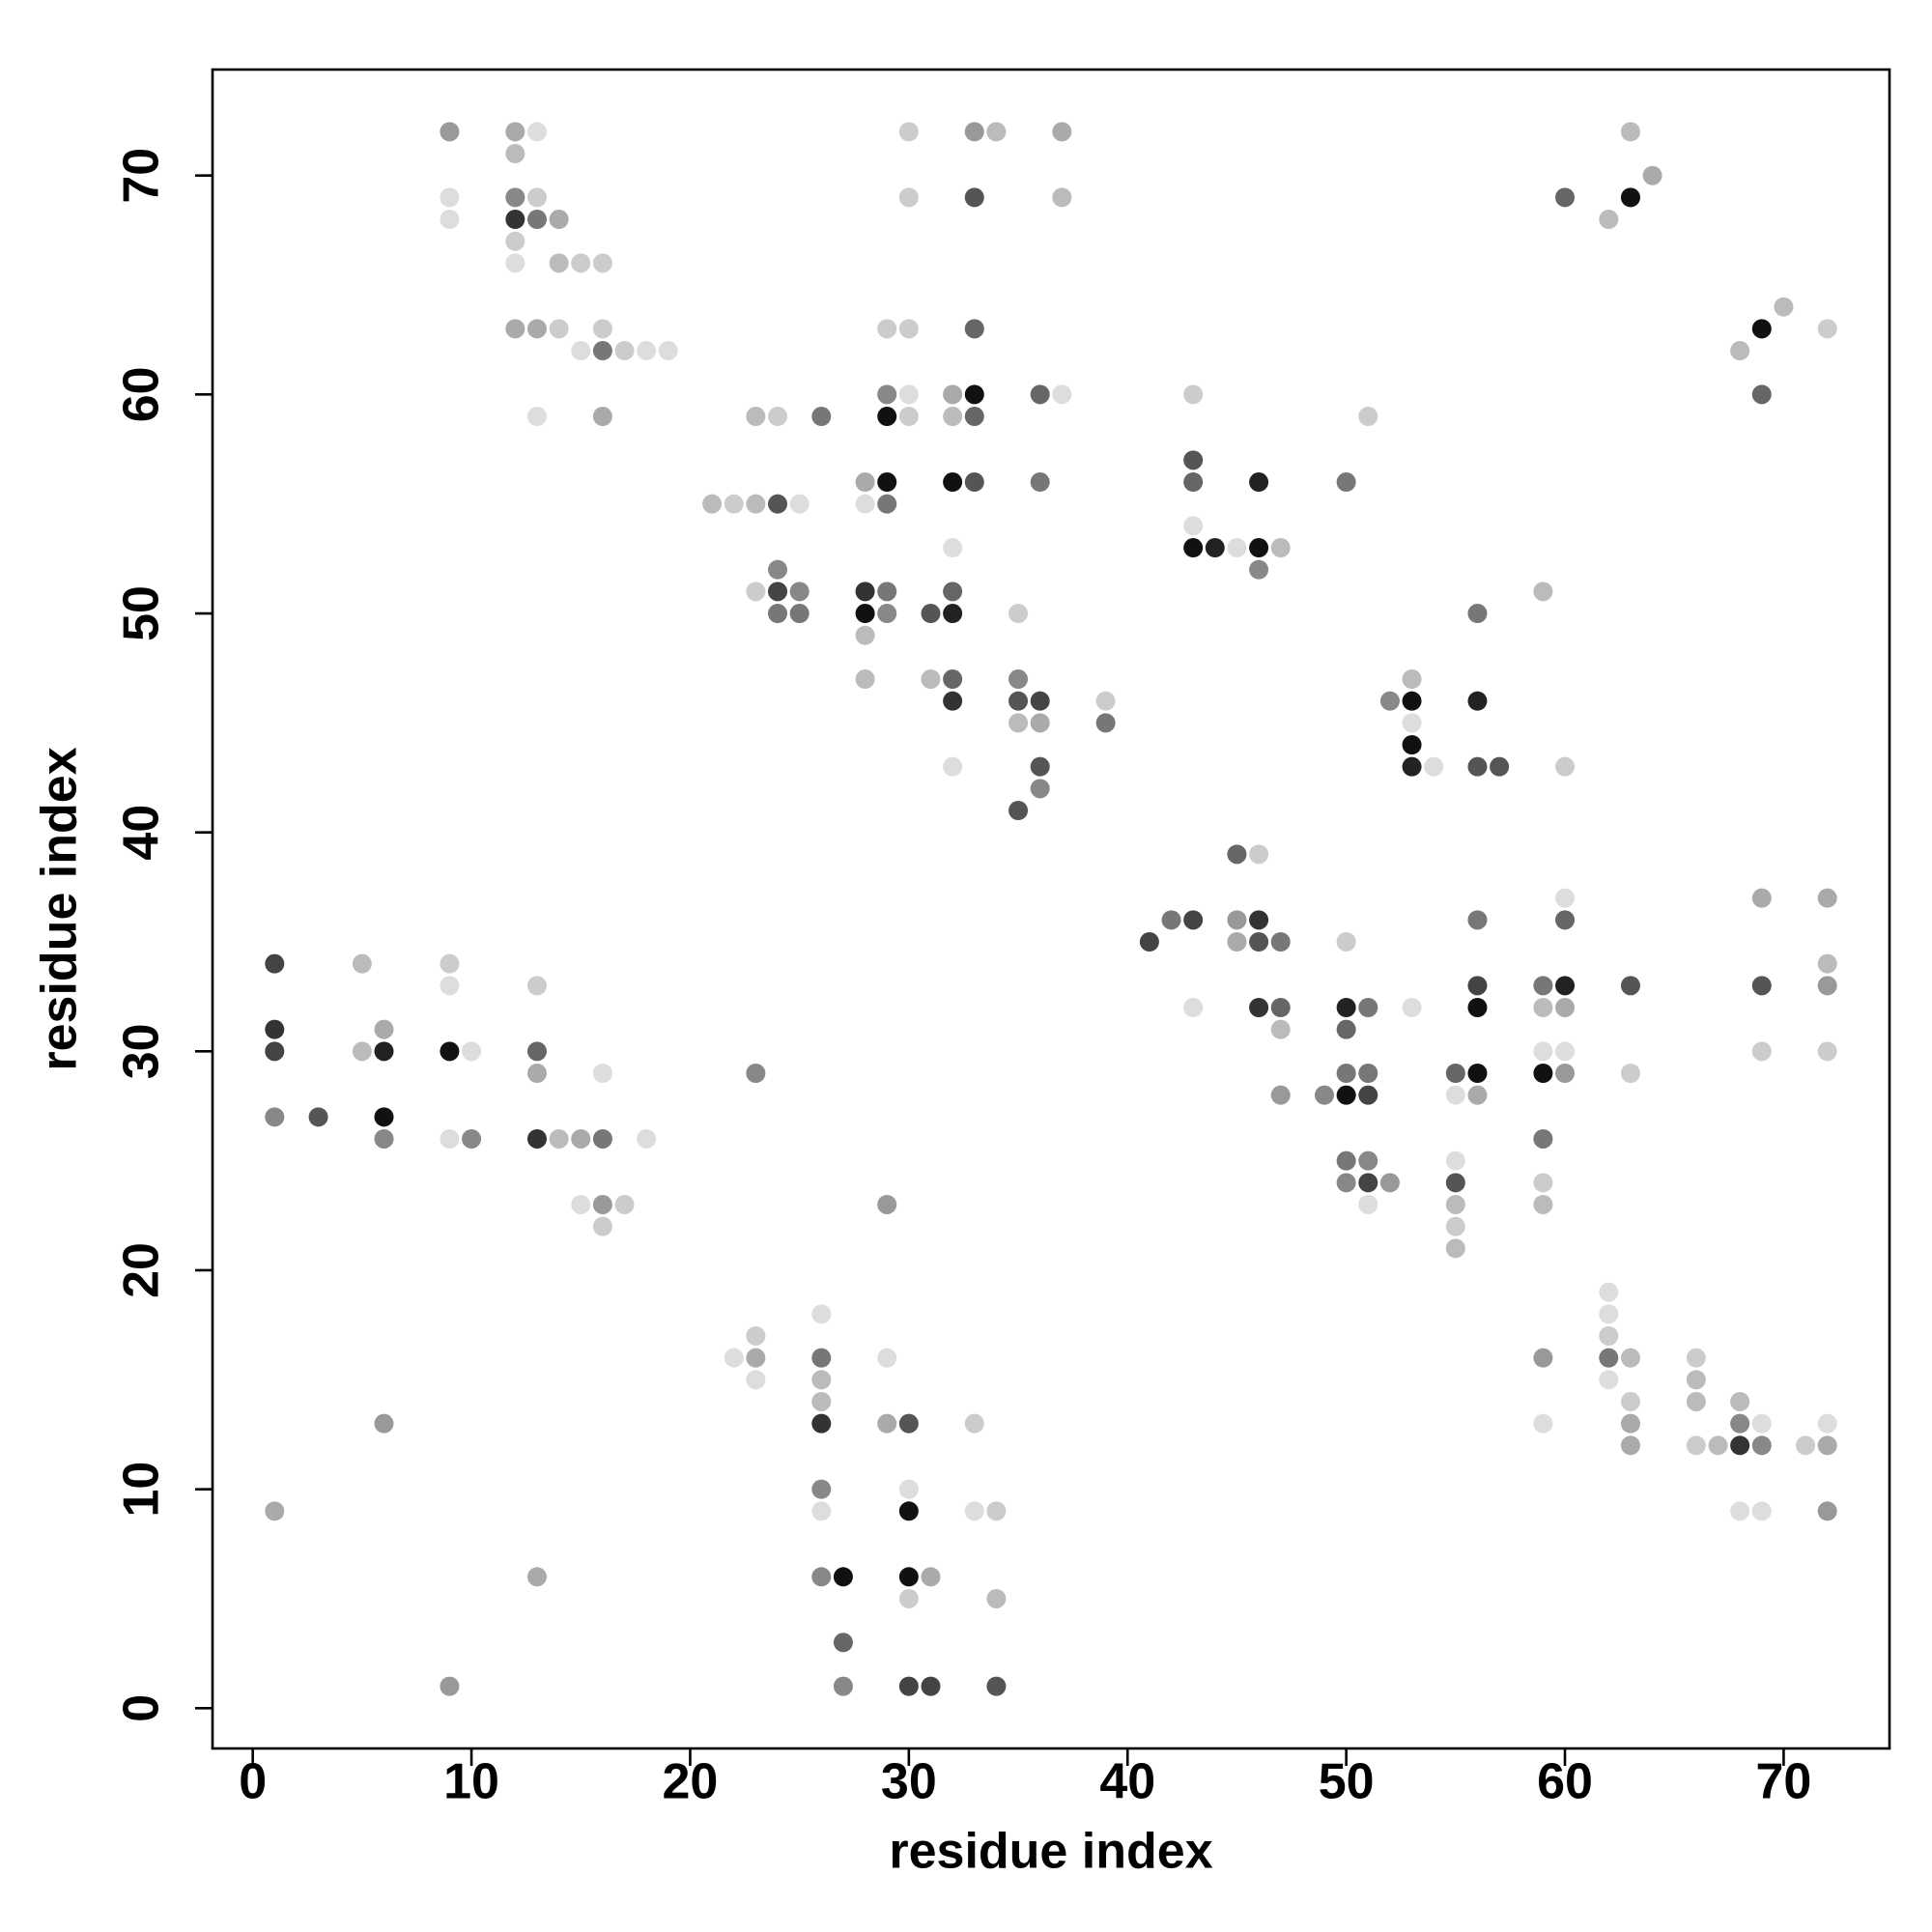  I want to click on y-tick-label: 60, so click(142, 394).